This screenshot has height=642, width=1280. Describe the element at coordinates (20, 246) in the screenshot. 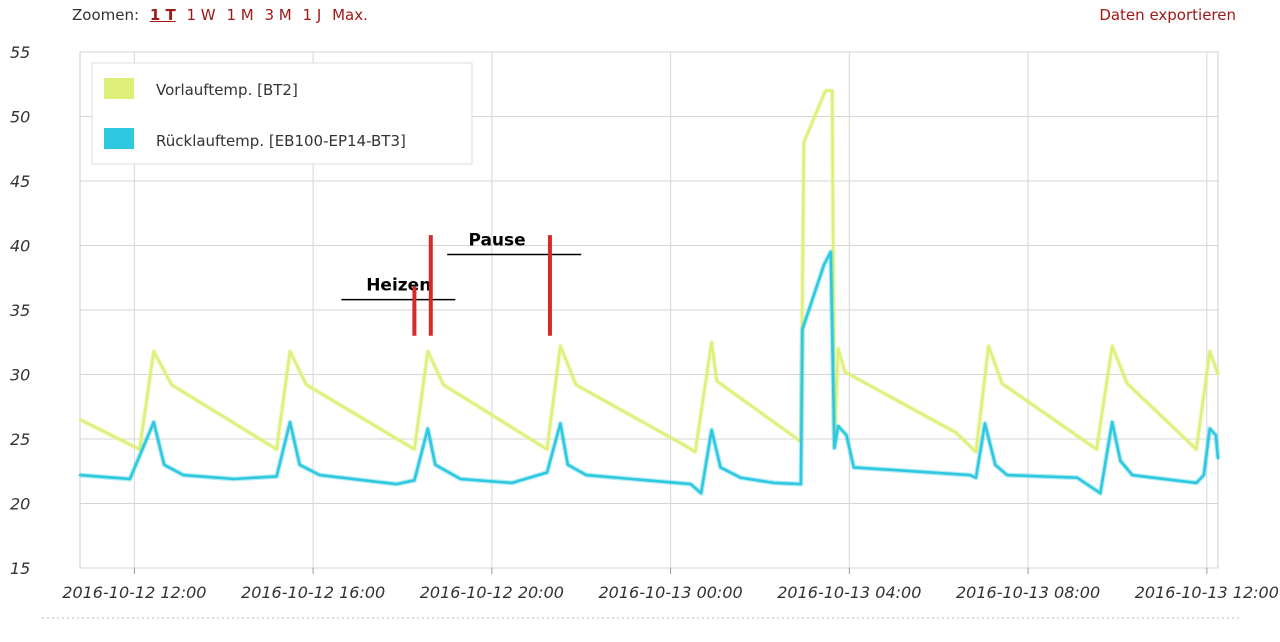

I see `y-tick-label: 40` at that location.